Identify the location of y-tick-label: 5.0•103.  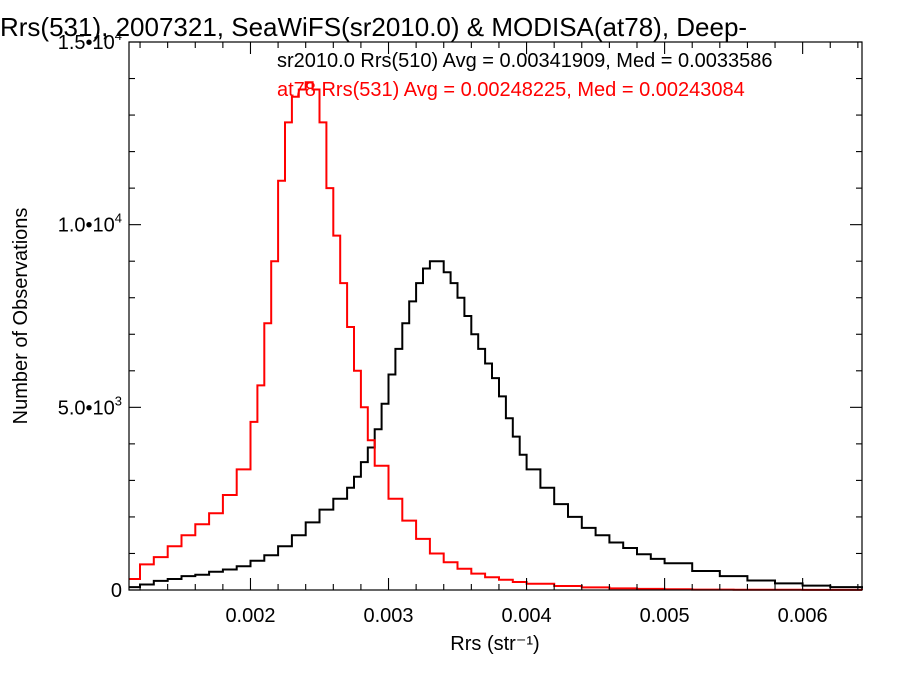
(90, 406).